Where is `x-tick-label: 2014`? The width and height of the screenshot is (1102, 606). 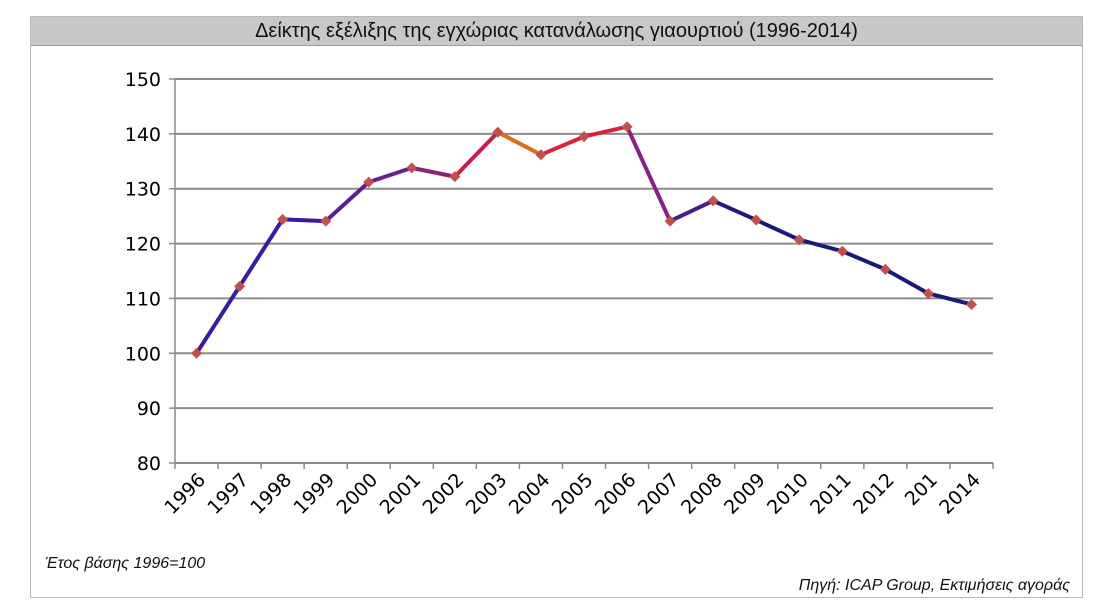 x-tick-label: 2014 is located at coordinates (960, 494).